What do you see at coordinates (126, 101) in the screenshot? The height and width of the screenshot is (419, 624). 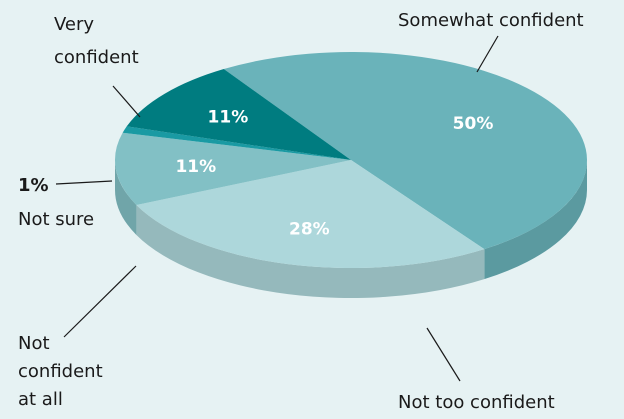 I see `leader-line-very-confident` at bounding box center [126, 101].